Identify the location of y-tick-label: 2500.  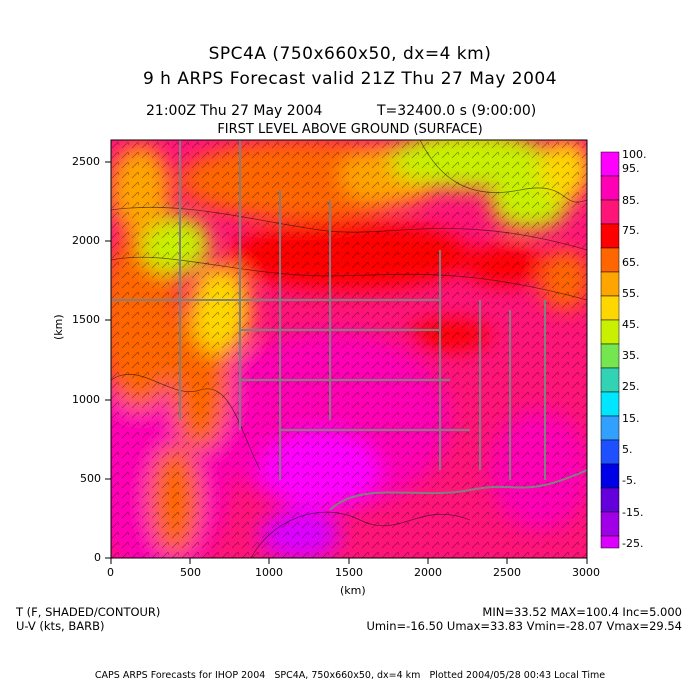
(86, 161).